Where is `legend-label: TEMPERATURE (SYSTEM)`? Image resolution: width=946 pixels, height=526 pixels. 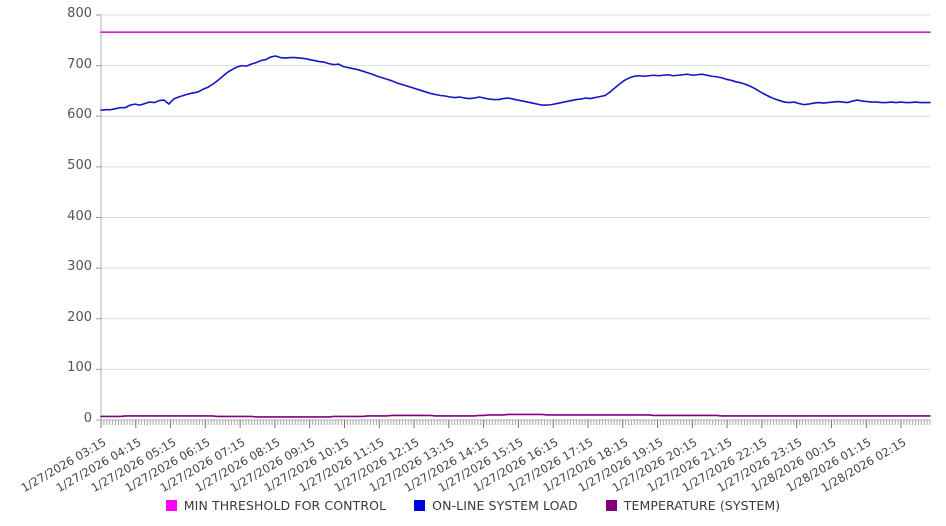 legend-label: TEMPERATURE (SYSTEM) is located at coordinates (702, 505).